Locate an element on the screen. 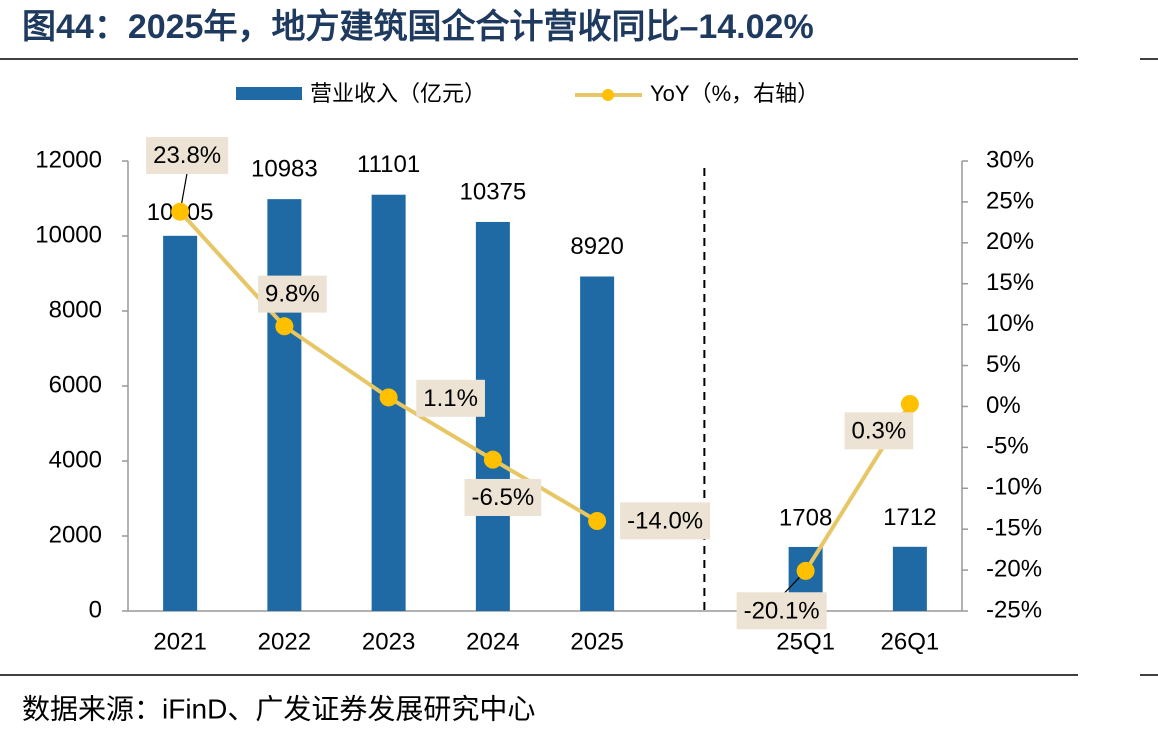 The image size is (1158, 744). x-tick-label: 26Q1 is located at coordinates (910, 641).